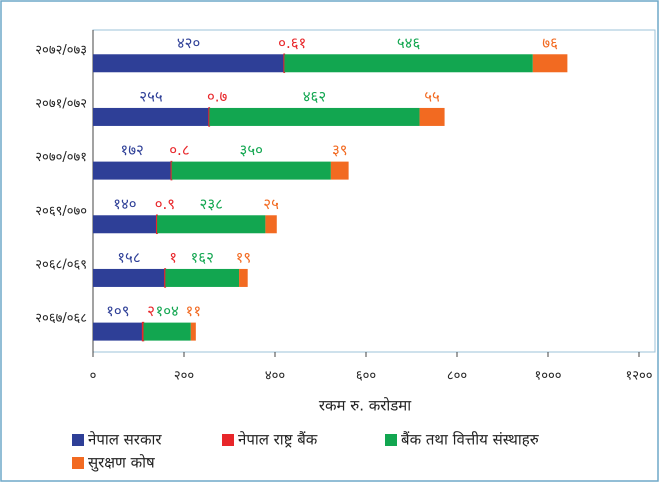 The width and height of the screenshot is (659, 486). Describe the element at coordinates (550, 43) in the screenshot. I see `data-label: ७६` at that location.